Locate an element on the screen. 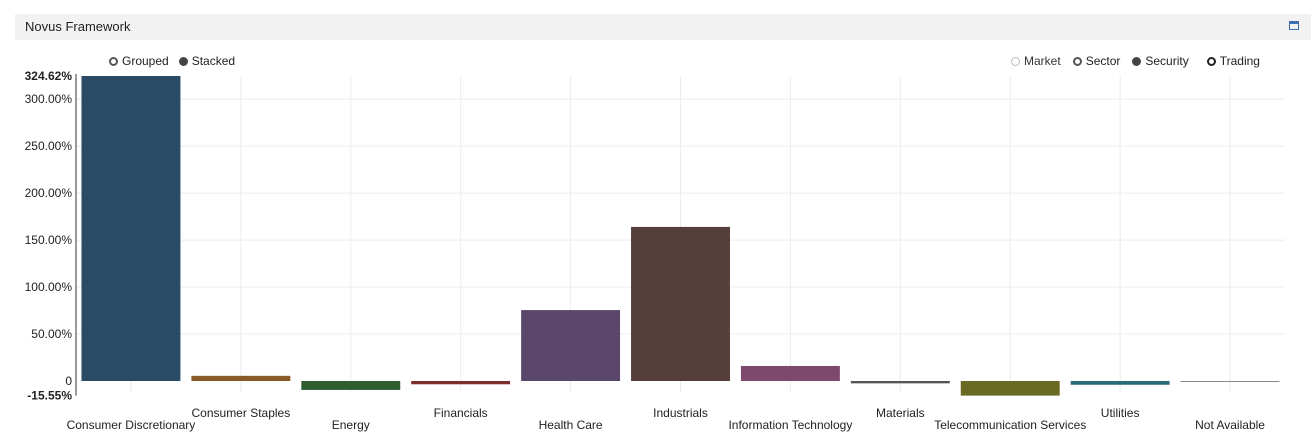 This screenshot has height=442, width=1313. level-radio-trading: Trading is located at coordinates (1233, 61).